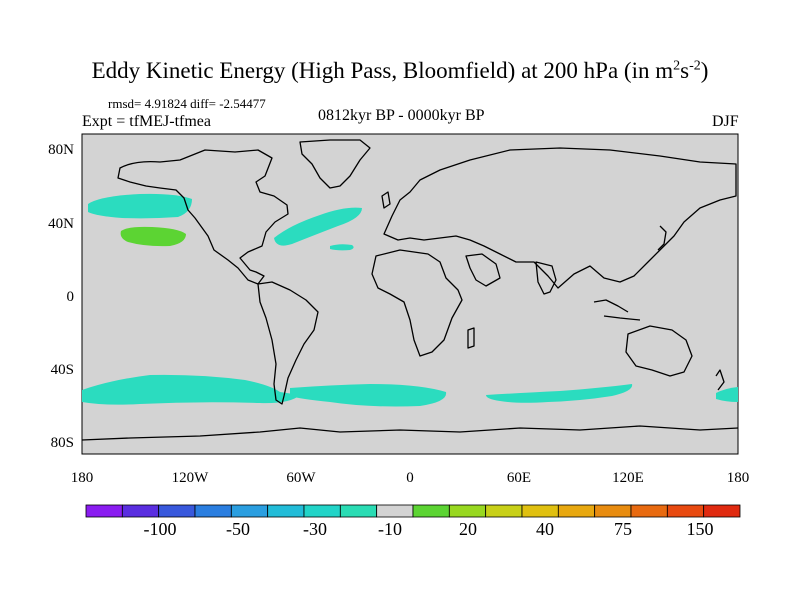  Describe the element at coordinates (61, 150) in the screenshot. I see `lat-label-80n: 80N` at that location.